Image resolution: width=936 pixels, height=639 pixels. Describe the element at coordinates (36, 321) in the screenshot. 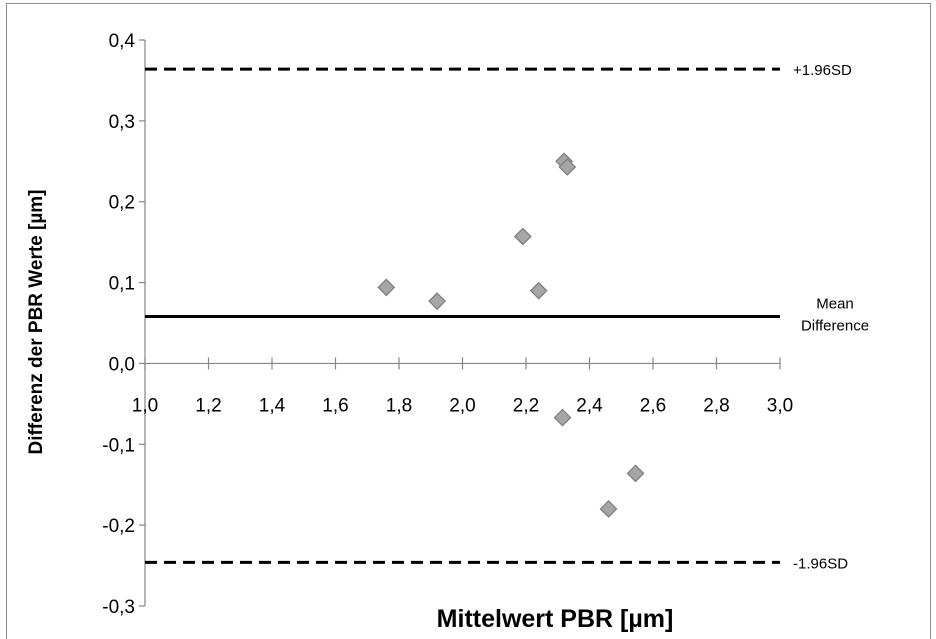

I see `y-axis-title: Differenz der PBR Werte [µm]` at that location.